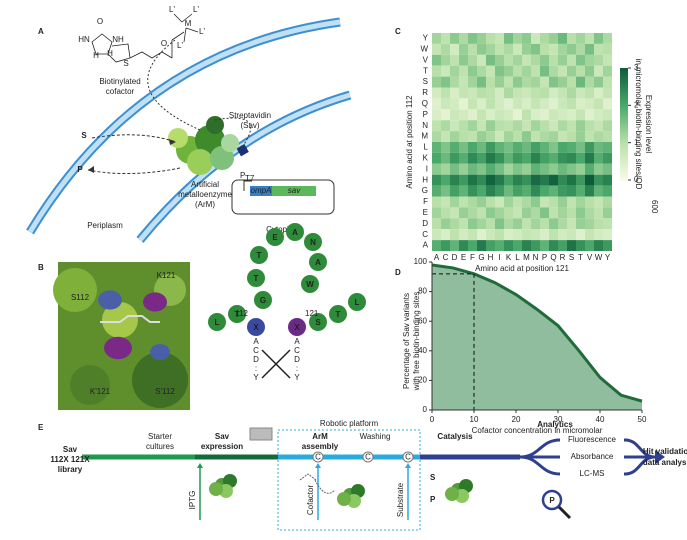 This screenshot has height=540, width=687. I want to click on x-tick-label: T, so click(580, 257).